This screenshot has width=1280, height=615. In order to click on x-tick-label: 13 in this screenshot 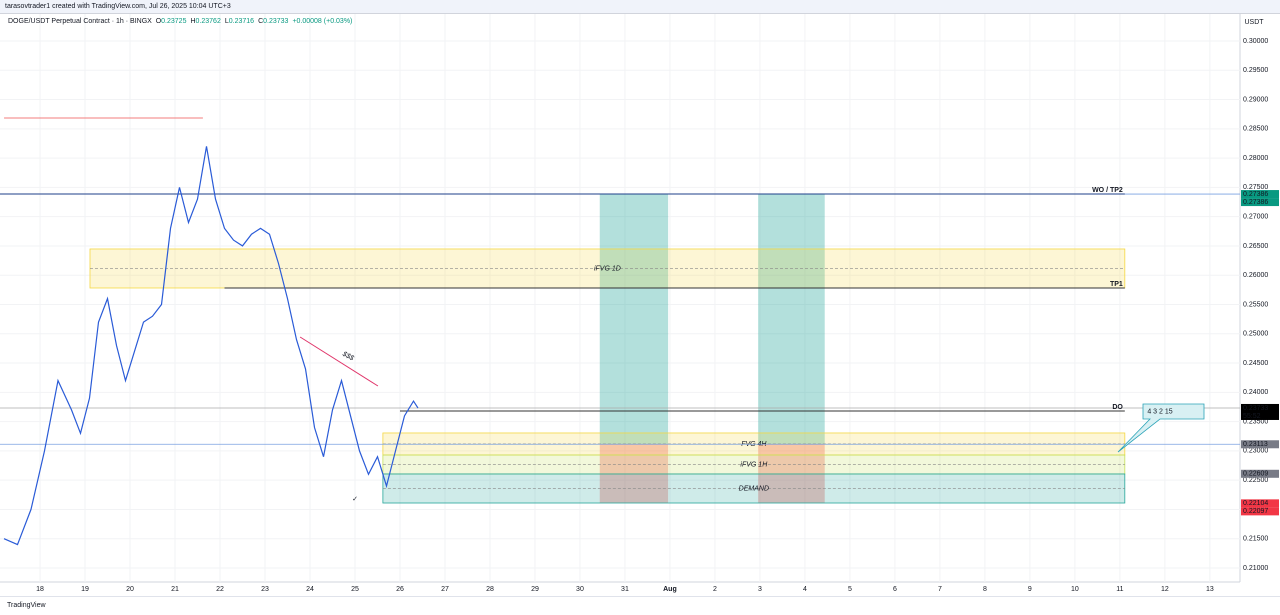, I will do `click(1210, 589)`.